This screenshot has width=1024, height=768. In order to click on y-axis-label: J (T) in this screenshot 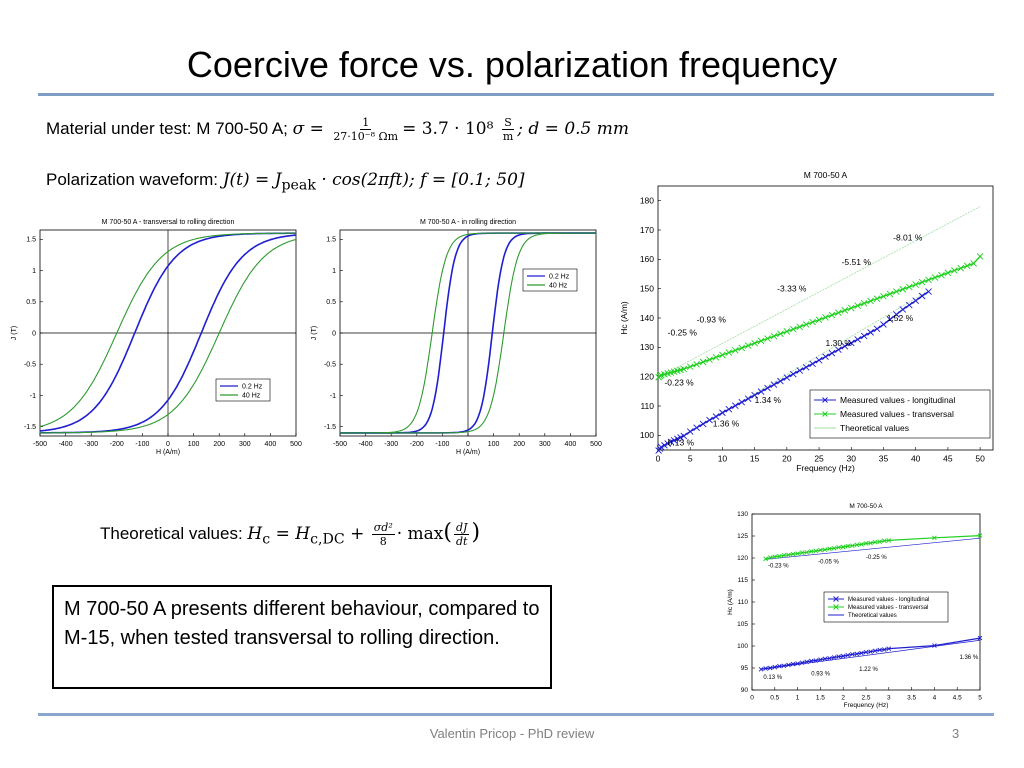, I will do `click(314, 333)`.